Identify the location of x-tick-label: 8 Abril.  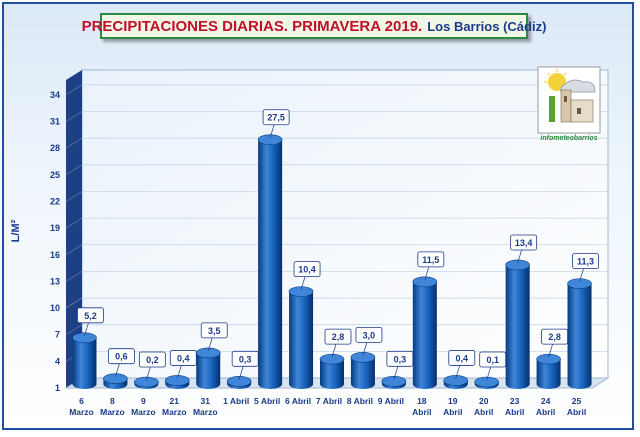
(360, 401).